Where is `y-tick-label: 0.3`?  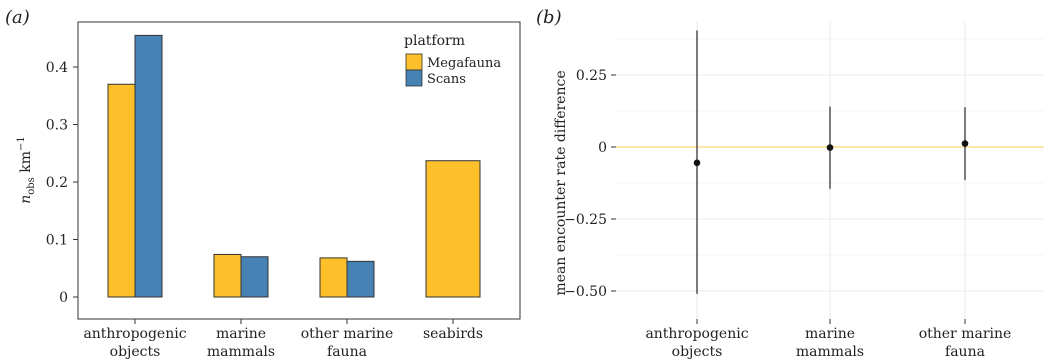
y-tick-label: 0.3 is located at coordinates (57, 126).